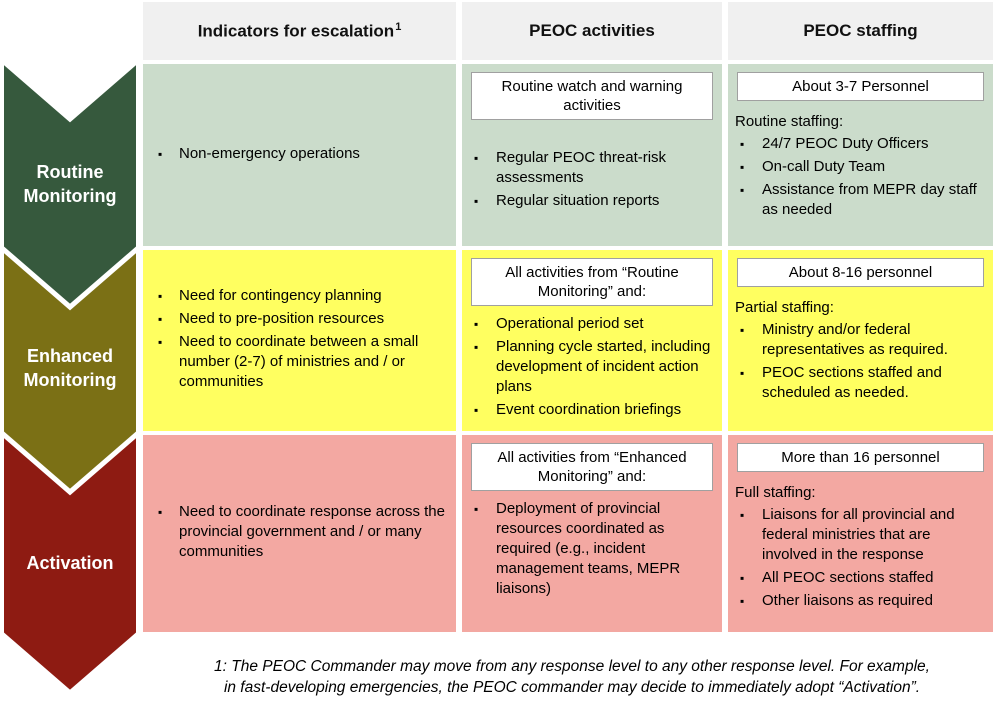 This screenshot has height=706, width=994. I want to click on staffing-category-label: Partial staffing:, so click(784, 307).